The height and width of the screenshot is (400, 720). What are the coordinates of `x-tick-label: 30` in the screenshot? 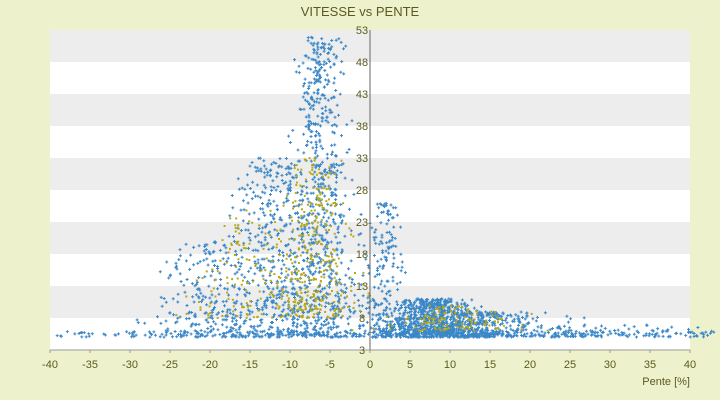 It's located at (610, 365).